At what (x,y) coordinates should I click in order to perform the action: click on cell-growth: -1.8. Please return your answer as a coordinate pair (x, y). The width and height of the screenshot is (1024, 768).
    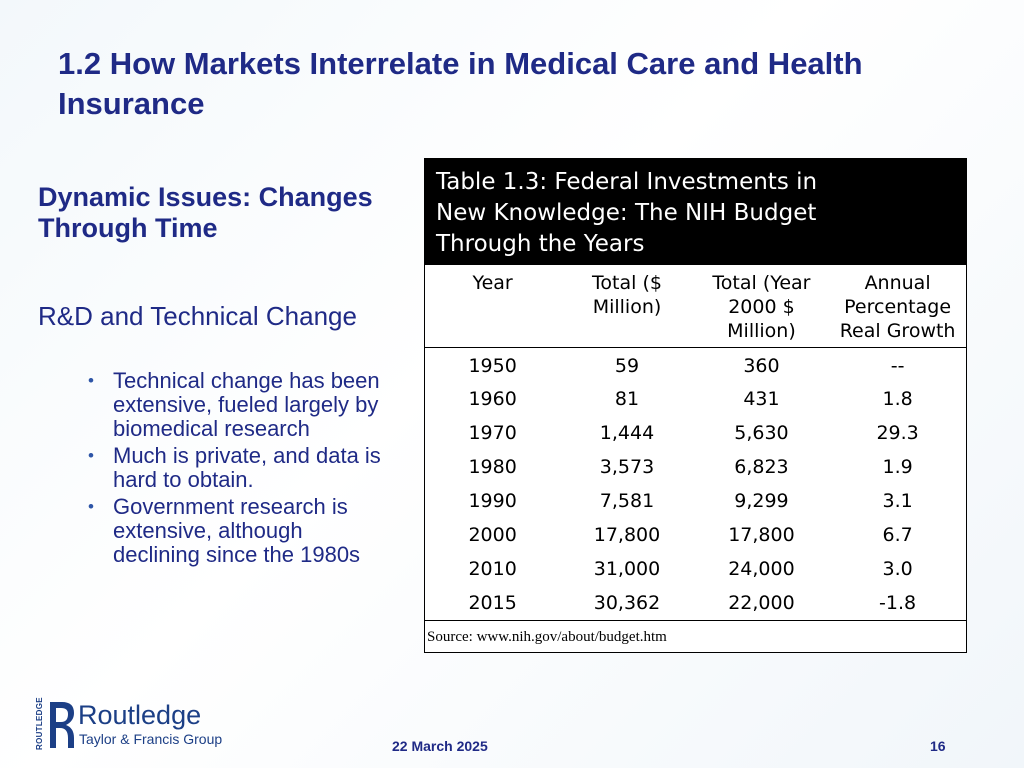
    Looking at the image, I should click on (898, 602).